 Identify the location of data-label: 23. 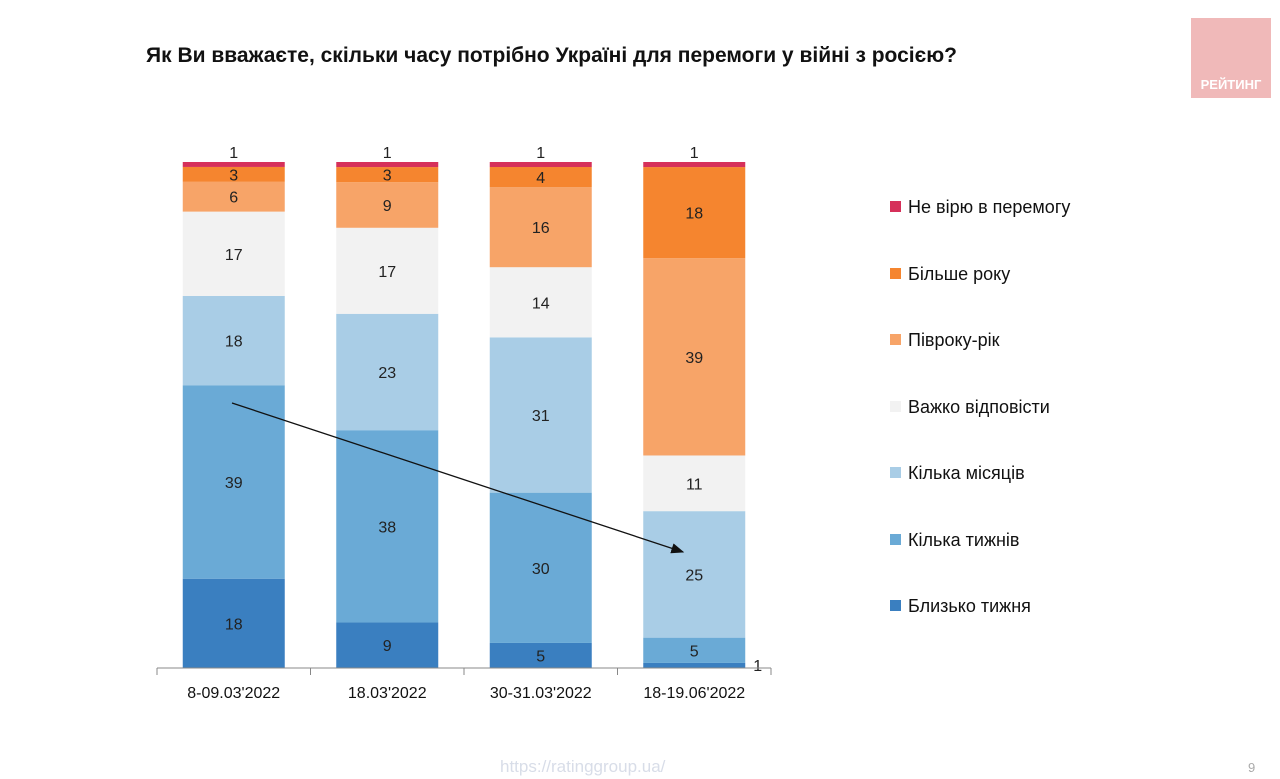
(387, 373).